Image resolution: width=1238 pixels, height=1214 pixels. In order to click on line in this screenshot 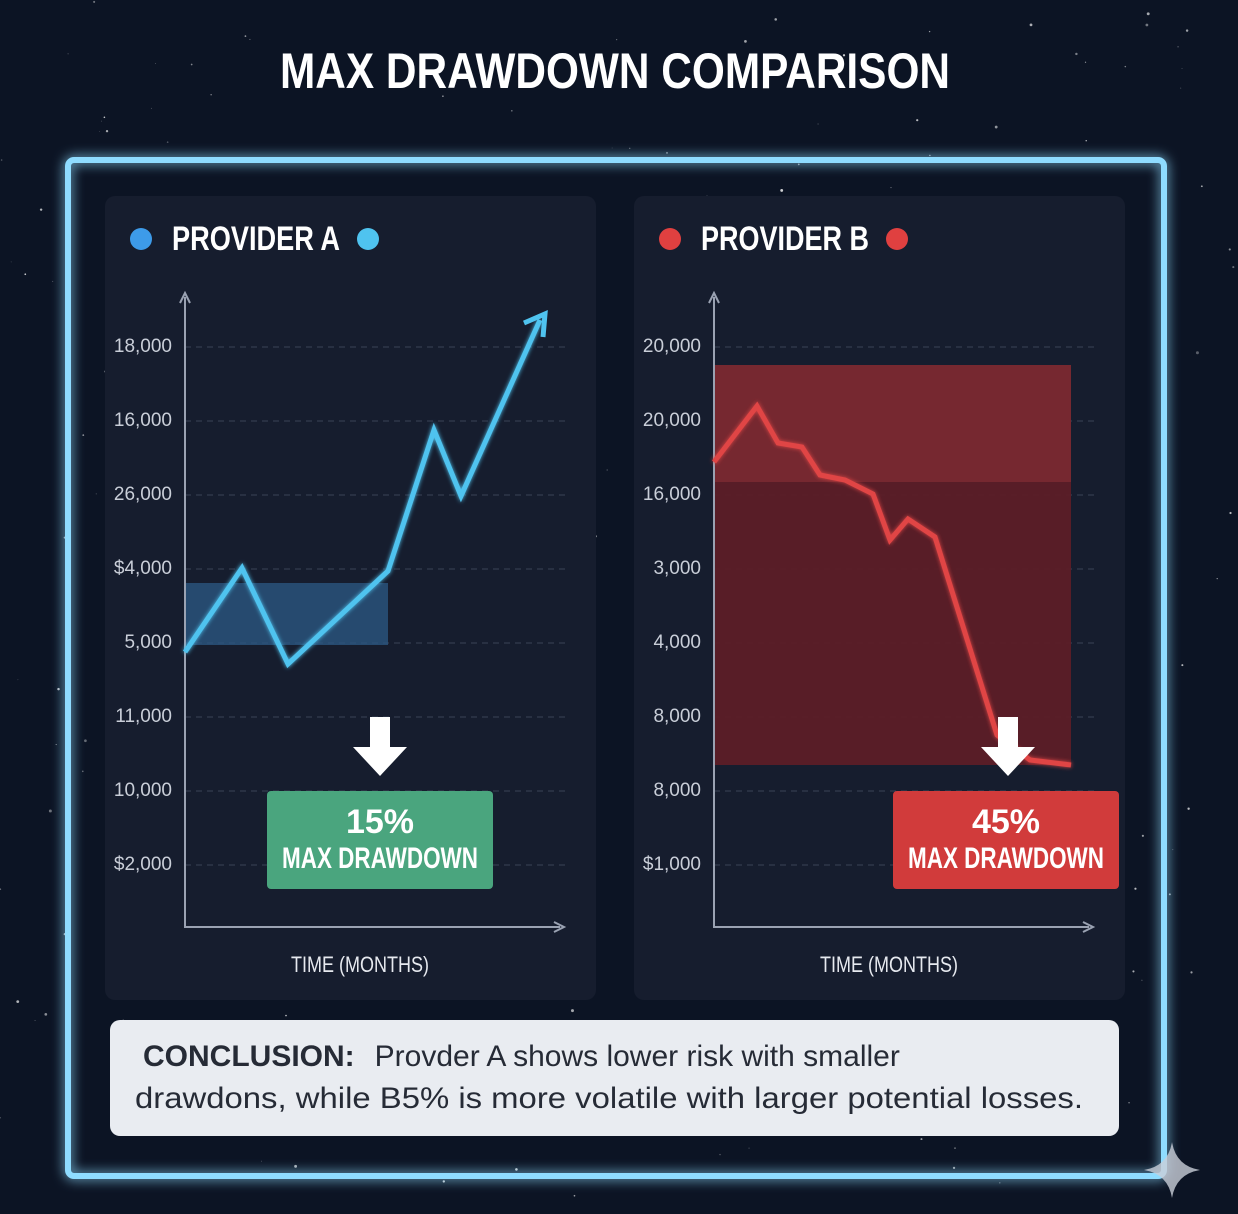, I will do `click(362, 493)`.